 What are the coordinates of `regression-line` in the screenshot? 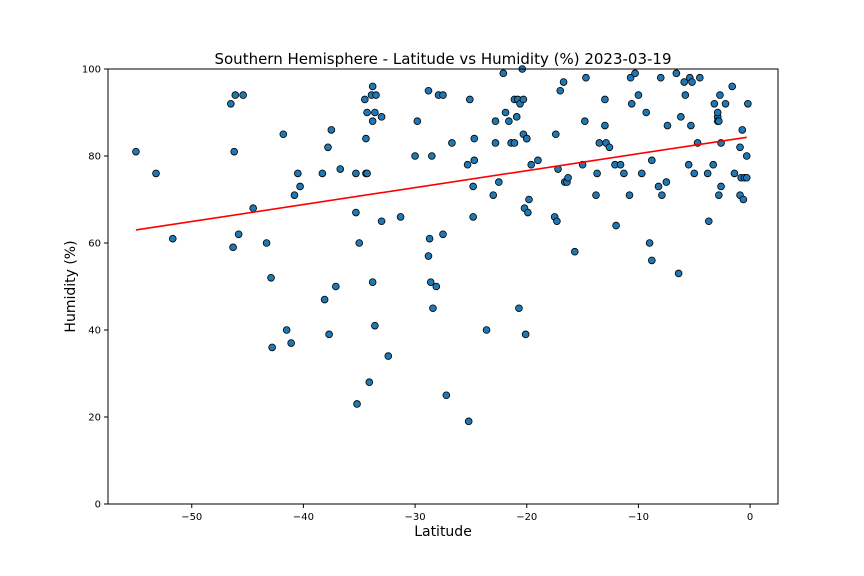 It's located at (441, 183).